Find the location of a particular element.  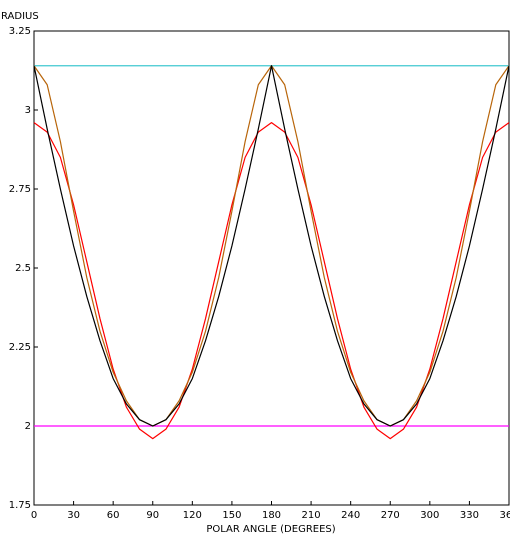

x-tick-label: 210 is located at coordinates (311, 515).